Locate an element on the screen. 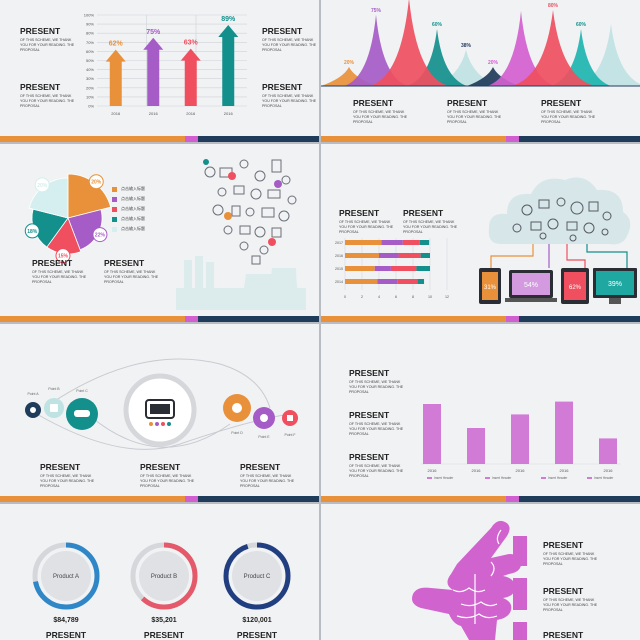  data-label: 15% is located at coordinates (63, 257).